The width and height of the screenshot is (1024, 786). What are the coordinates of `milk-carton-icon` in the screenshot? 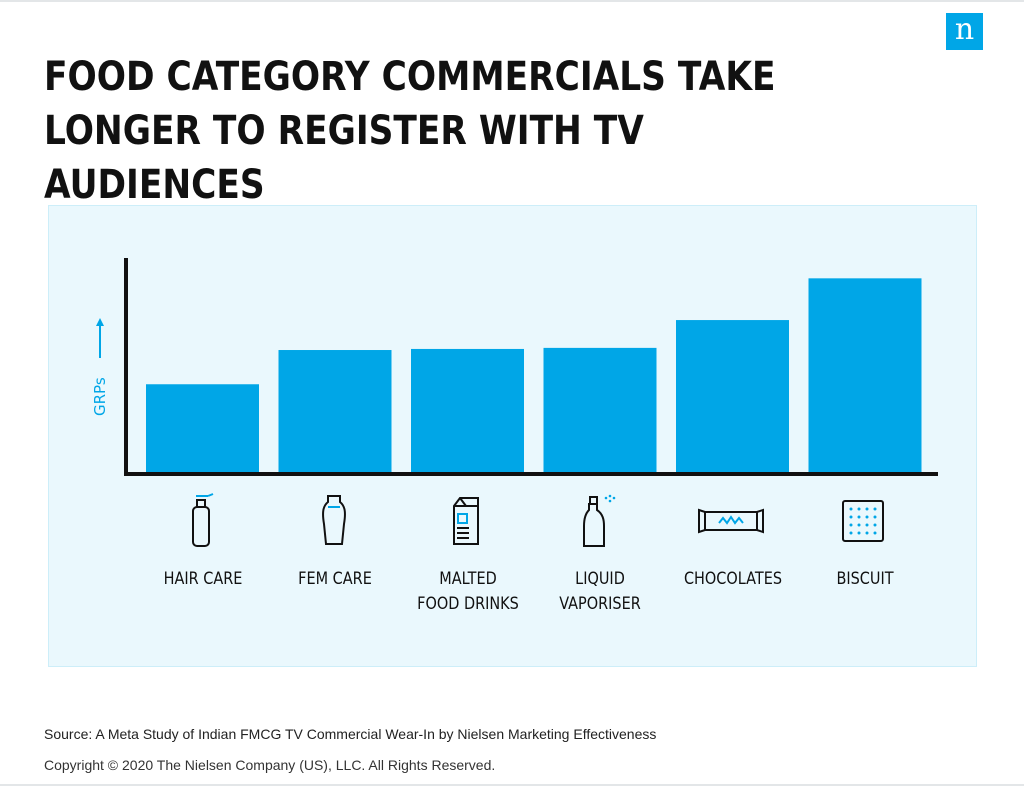 It's located at (466, 521).